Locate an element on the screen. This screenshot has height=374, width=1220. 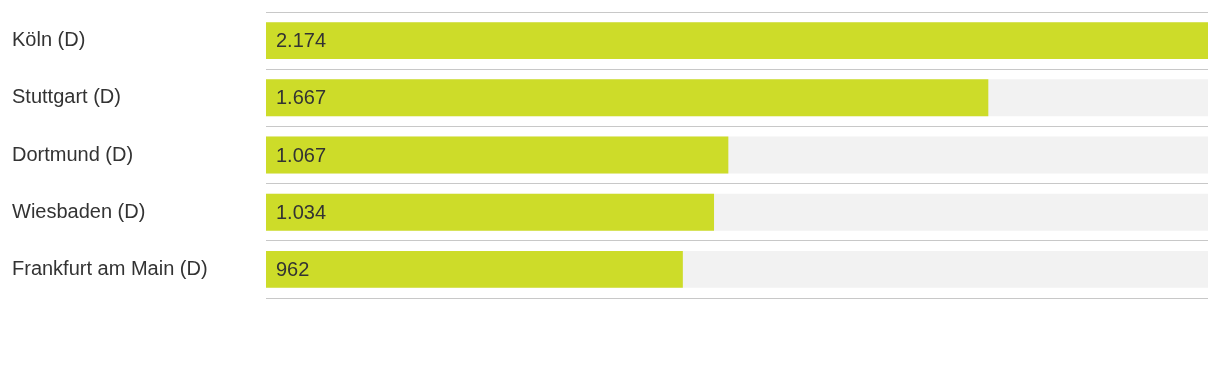
y-tick-label: Frankfurt am Main (D) is located at coordinates (110, 267).